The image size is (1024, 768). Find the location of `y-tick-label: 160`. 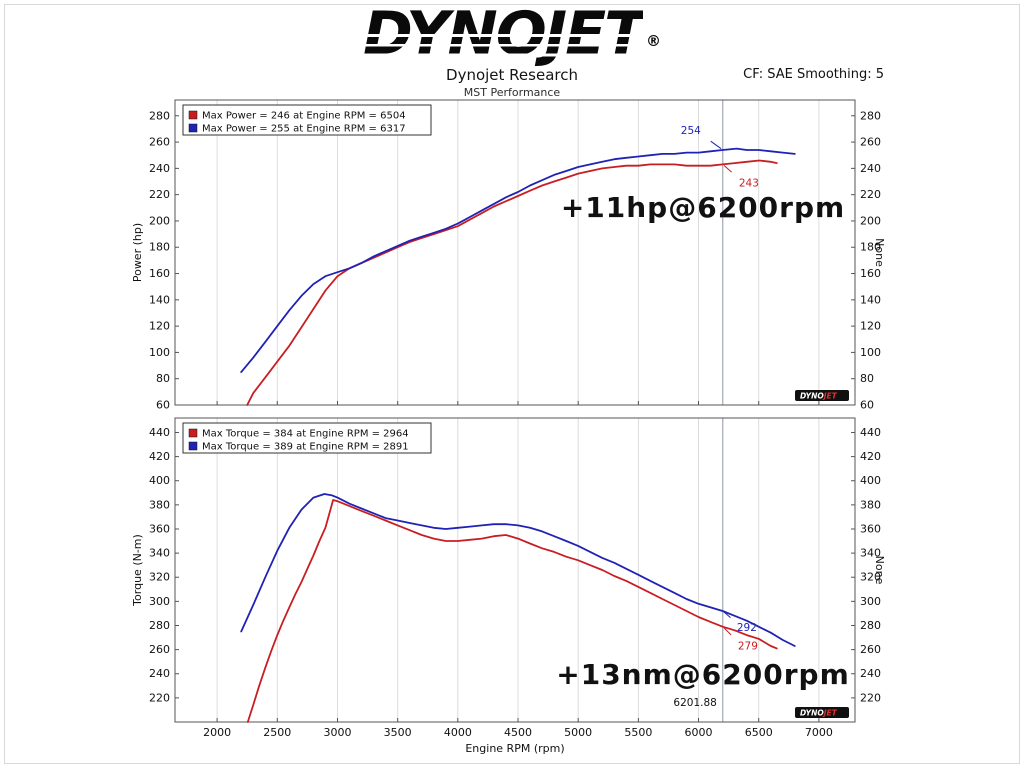

y-tick-label: 160 is located at coordinates (159, 273).